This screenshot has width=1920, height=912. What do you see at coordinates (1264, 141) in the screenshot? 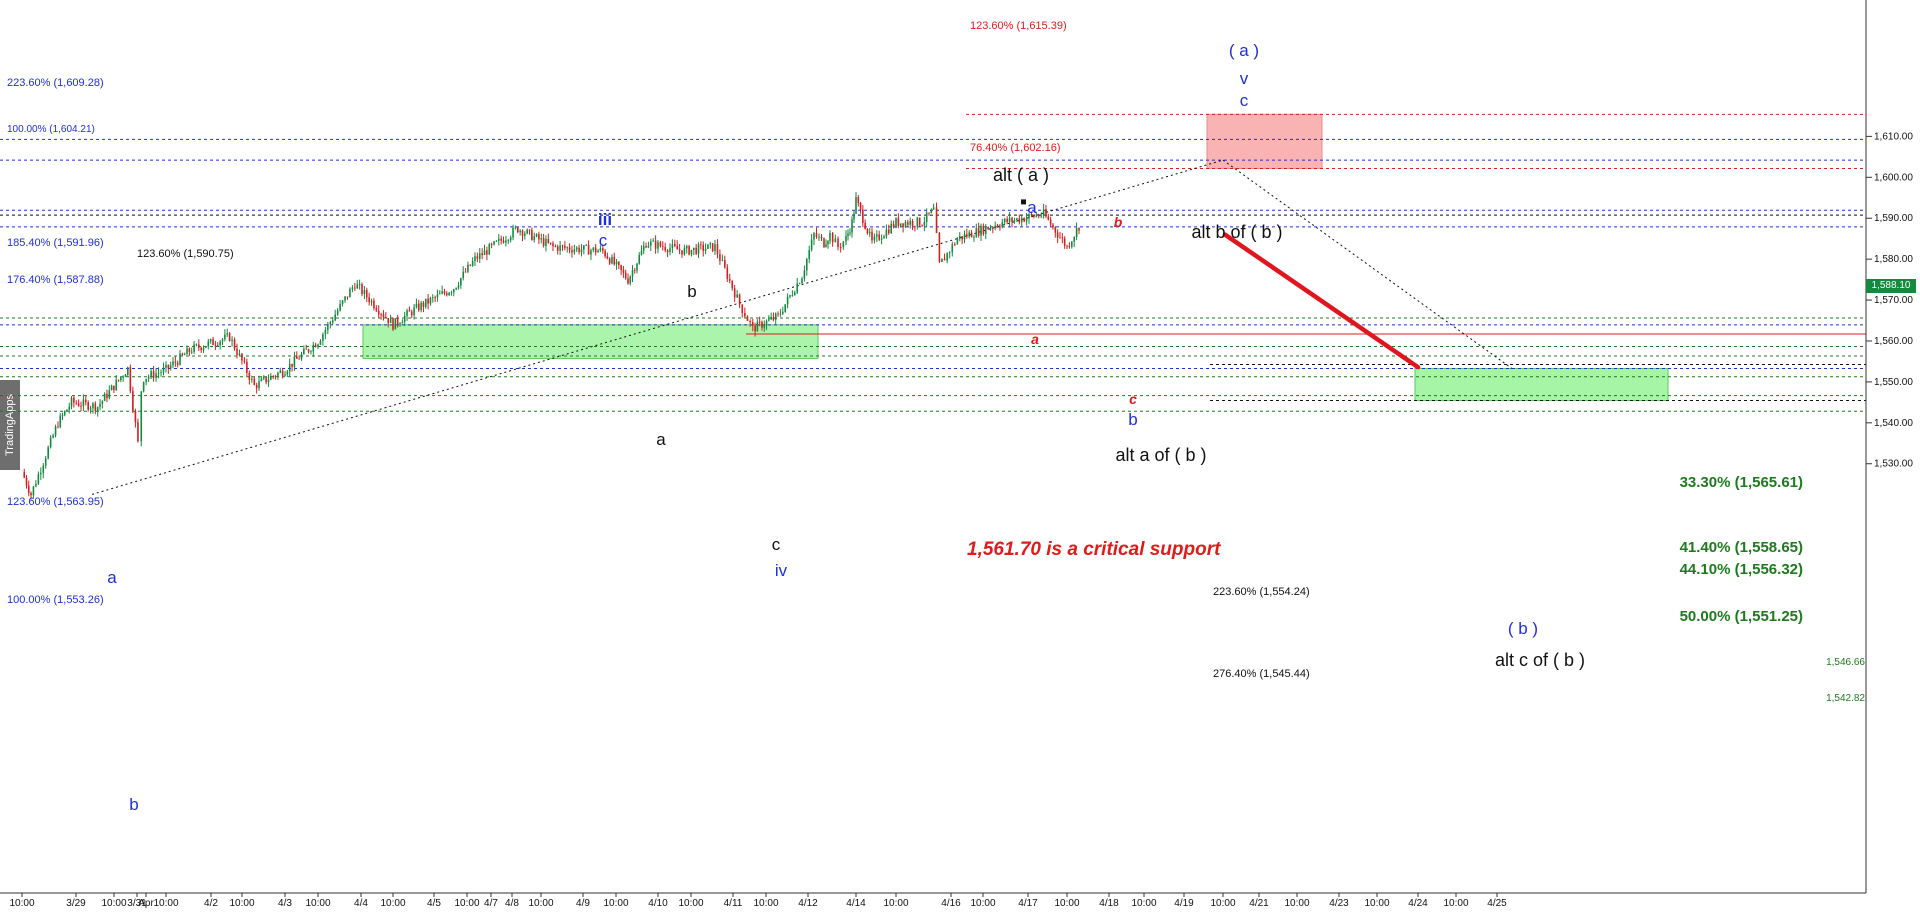
I see `wave-a-target-zone` at bounding box center [1264, 141].